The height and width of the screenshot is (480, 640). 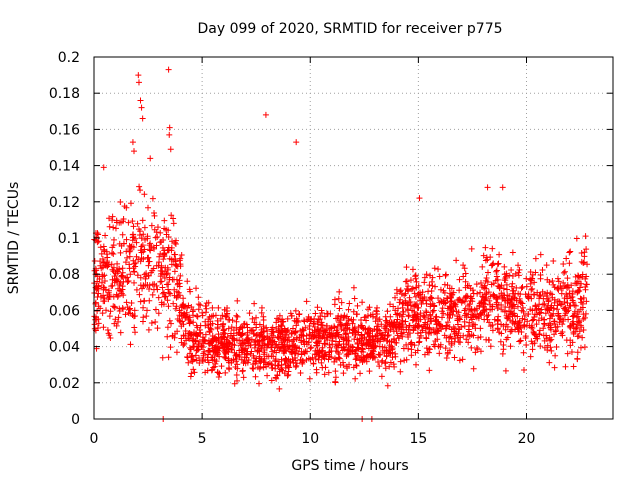 I want to click on x-tick-label: 0, so click(x=94, y=439).